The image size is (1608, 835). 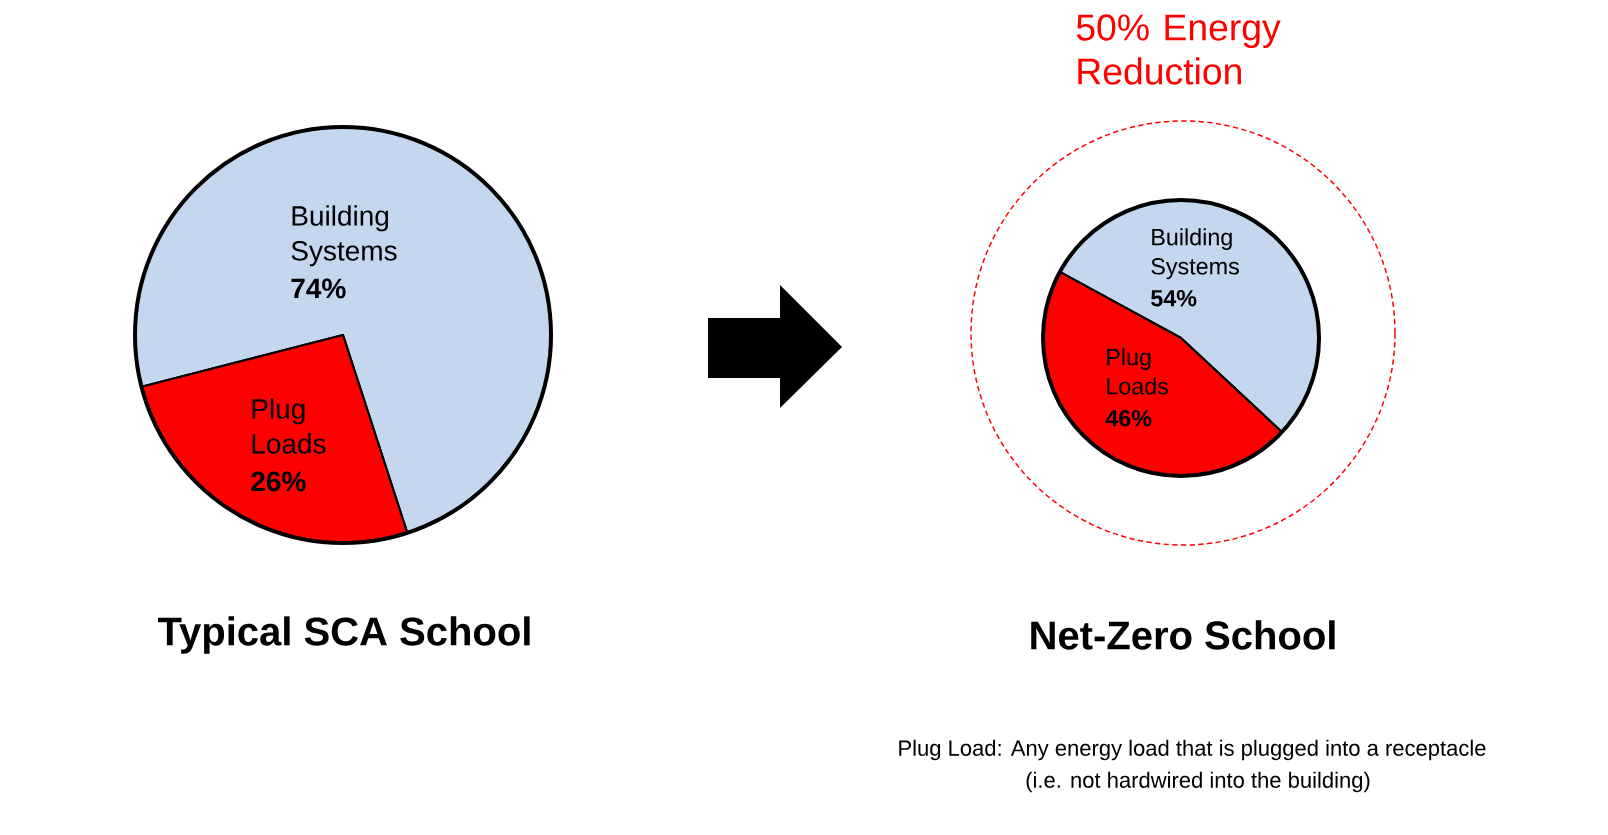 I want to click on text: Plug Load: Any energy load that is plugged into a receptacle, so click(x=1192, y=750).